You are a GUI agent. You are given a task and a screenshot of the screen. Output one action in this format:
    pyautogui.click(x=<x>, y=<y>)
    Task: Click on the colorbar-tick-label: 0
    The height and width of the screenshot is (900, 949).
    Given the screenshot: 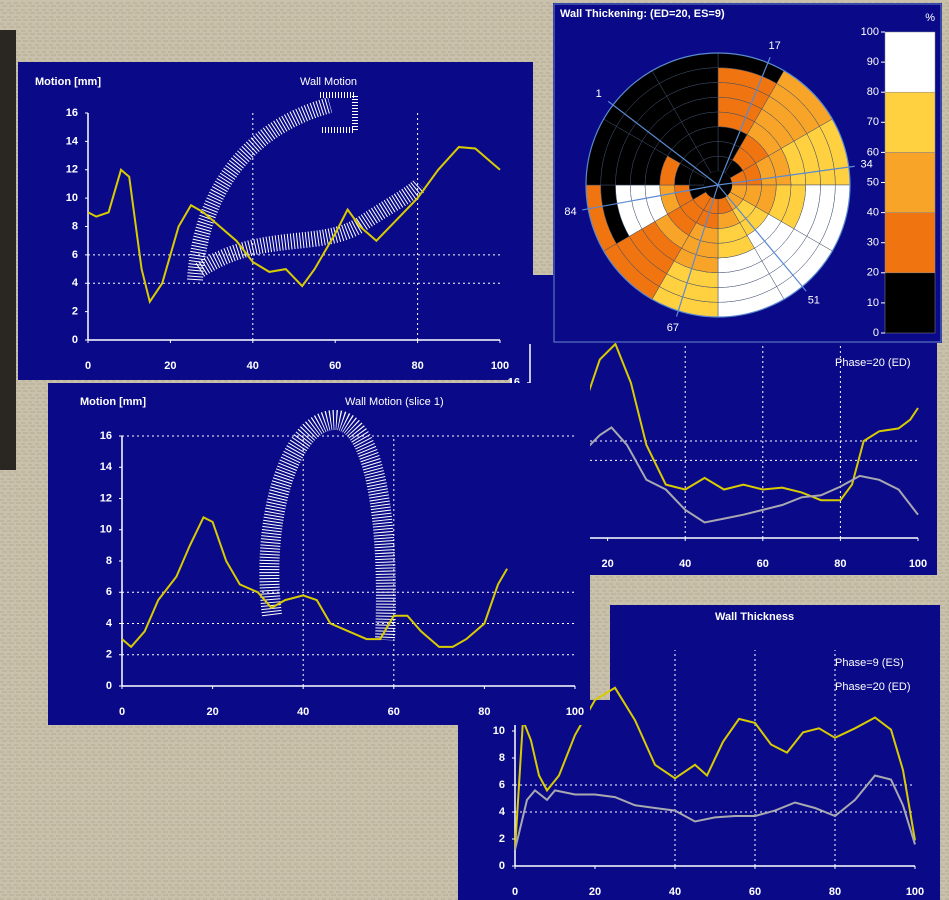 What is the action you would take?
    pyautogui.click(x=876, y=333)
    